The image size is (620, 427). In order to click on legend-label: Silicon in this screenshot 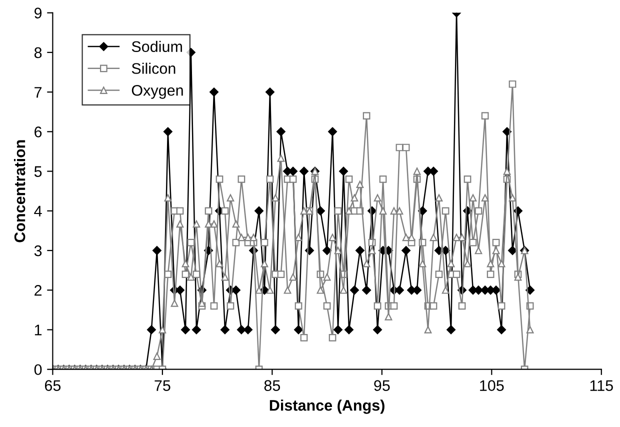, I will do `click(154, 68)`.